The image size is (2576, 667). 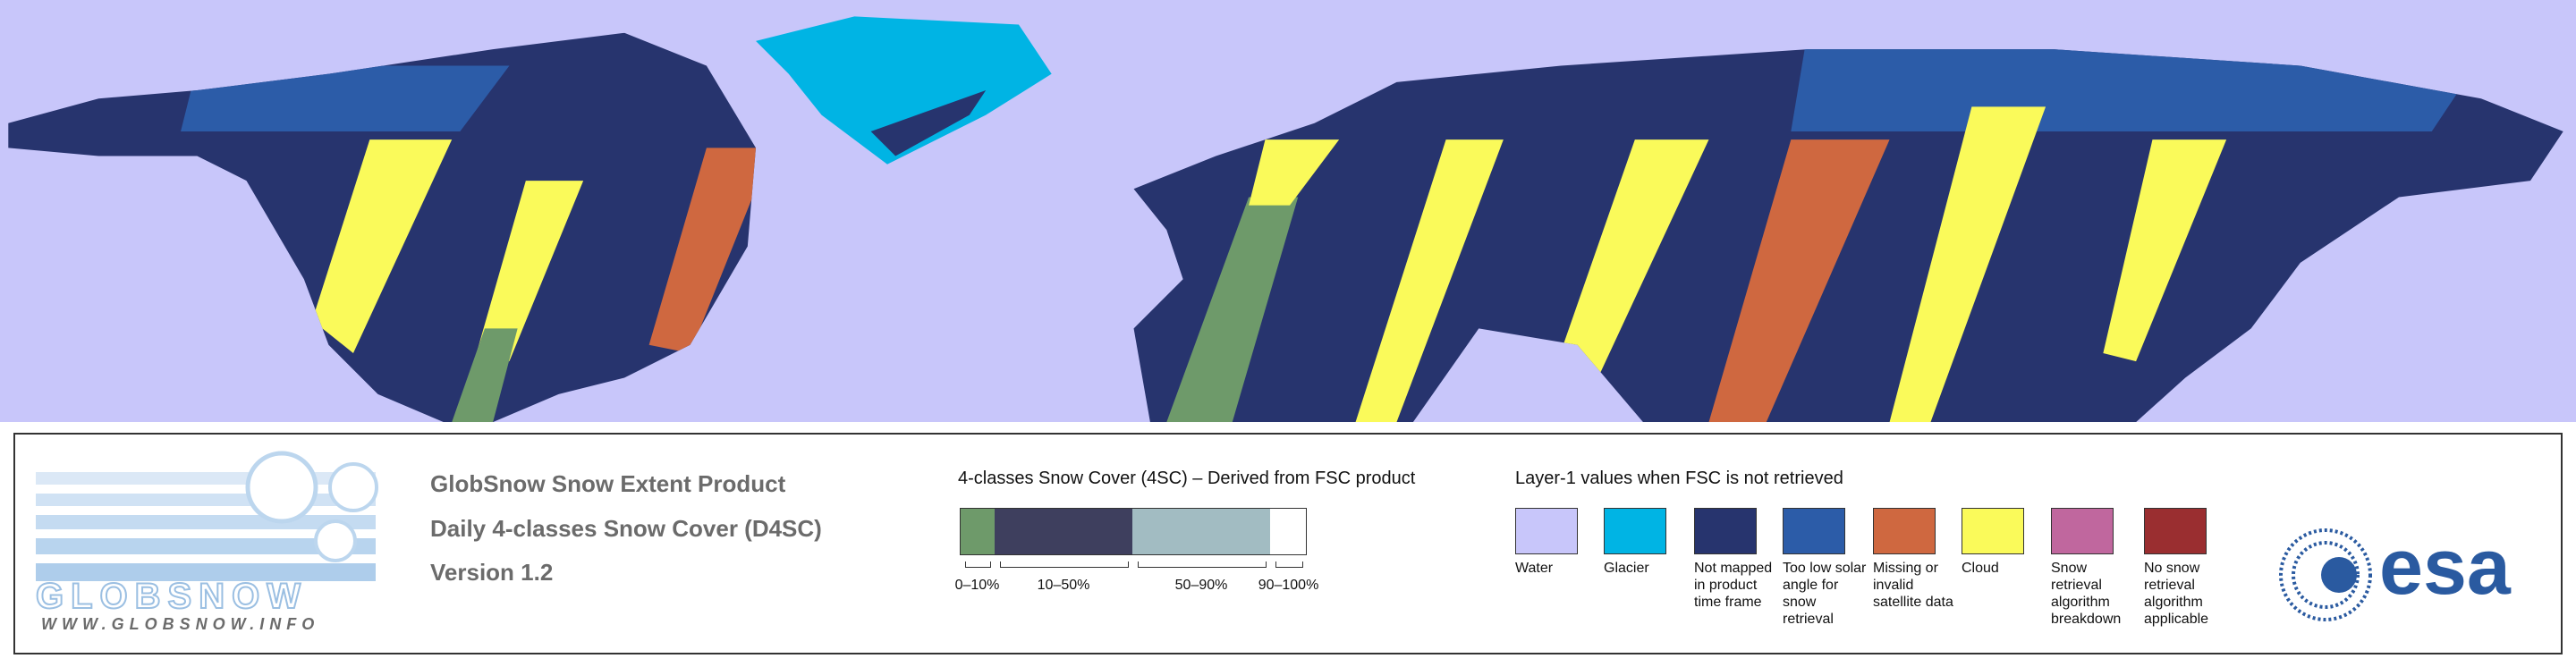 I want to click on fsc-class-label: 0–10%, so click(x=977, y=585).